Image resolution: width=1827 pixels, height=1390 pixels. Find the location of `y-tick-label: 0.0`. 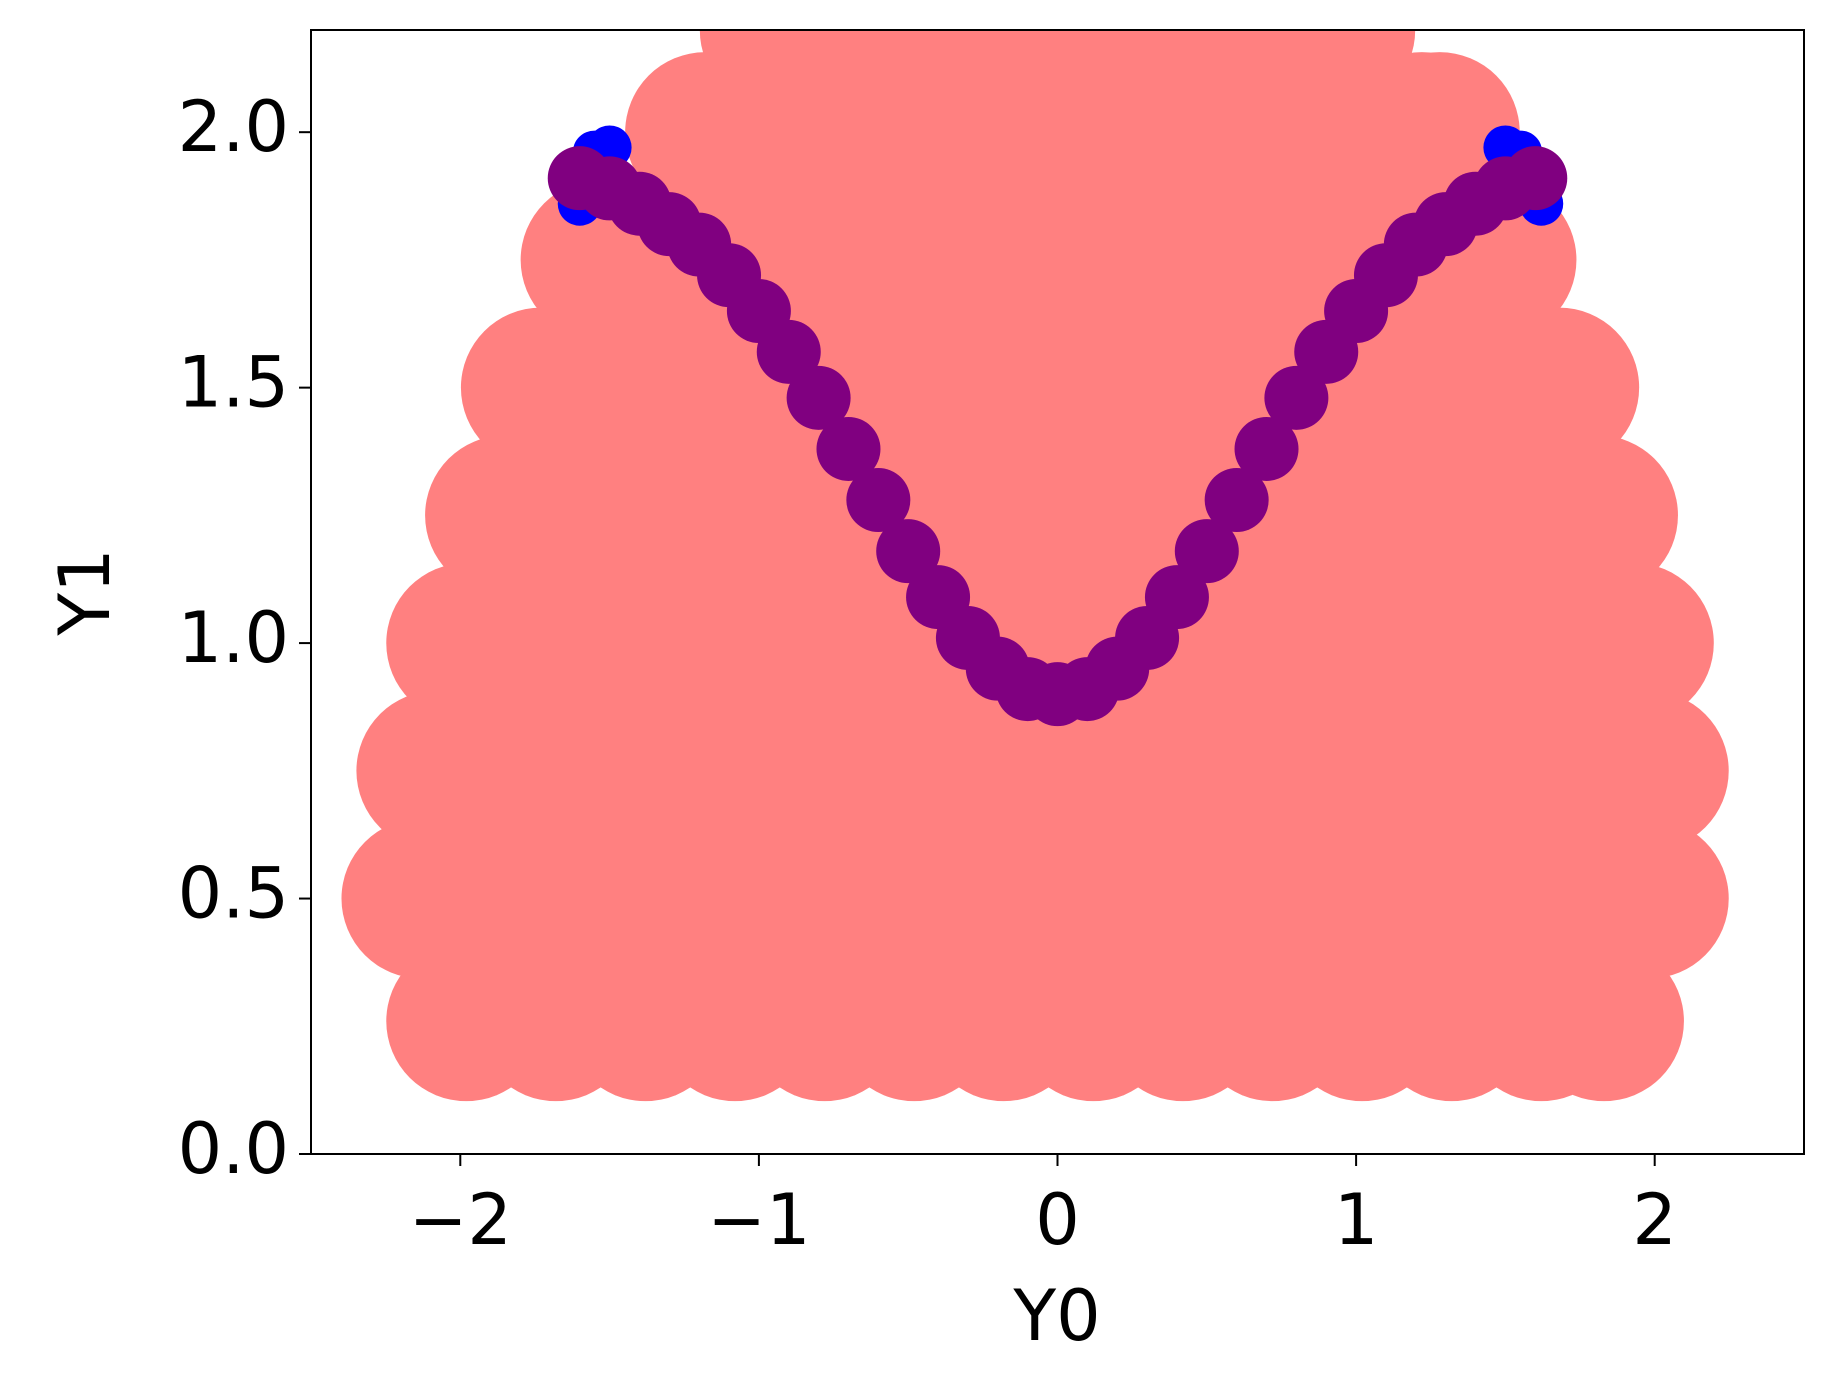

y-tick-label: 0.0 is located at coordinates (233, 1149).